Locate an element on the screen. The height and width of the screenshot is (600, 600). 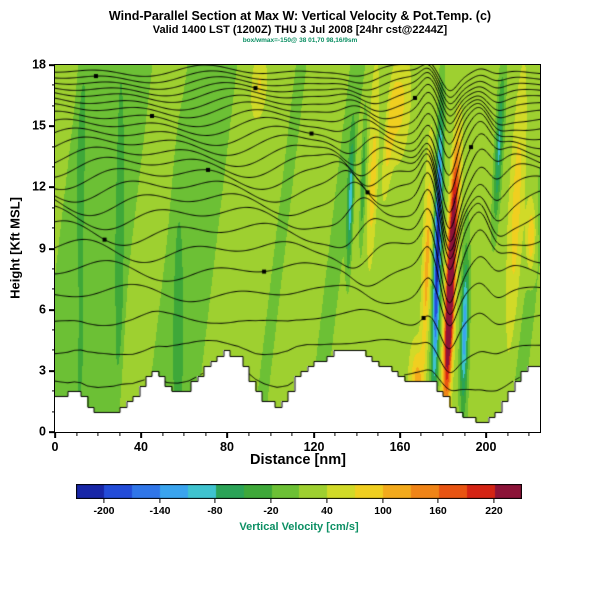
x-axis-tick-label: 40 is located at coordinates (141, 447).